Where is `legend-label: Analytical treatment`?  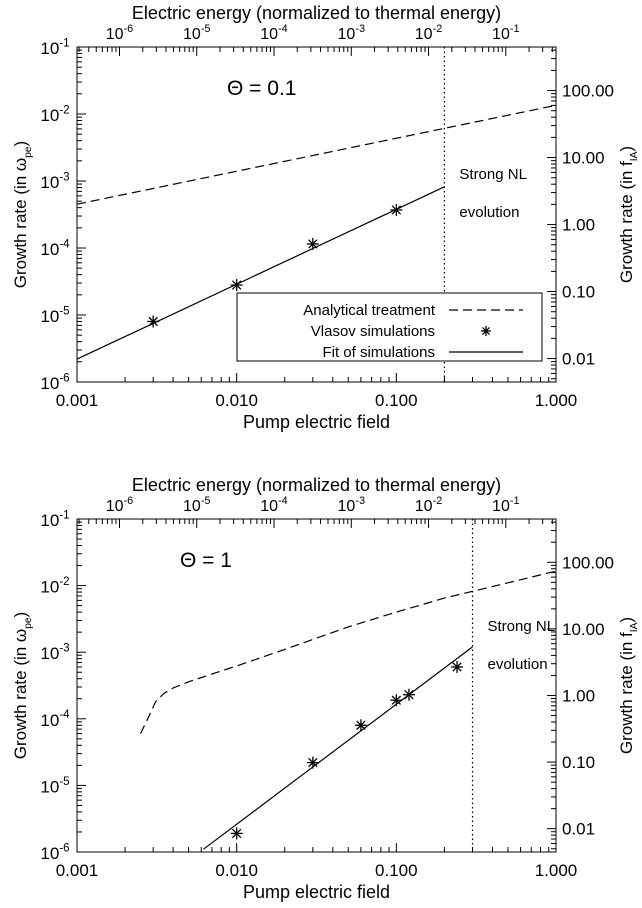
legend-label: Analytical treatment is located at coordinates (369, 310).